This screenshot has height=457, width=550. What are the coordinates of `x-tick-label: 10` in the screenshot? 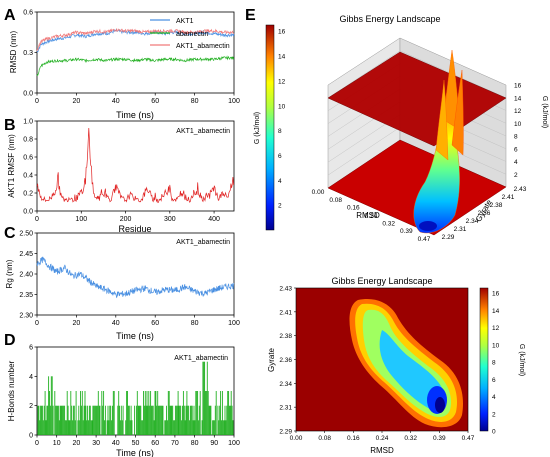 It's located at (57, 443).